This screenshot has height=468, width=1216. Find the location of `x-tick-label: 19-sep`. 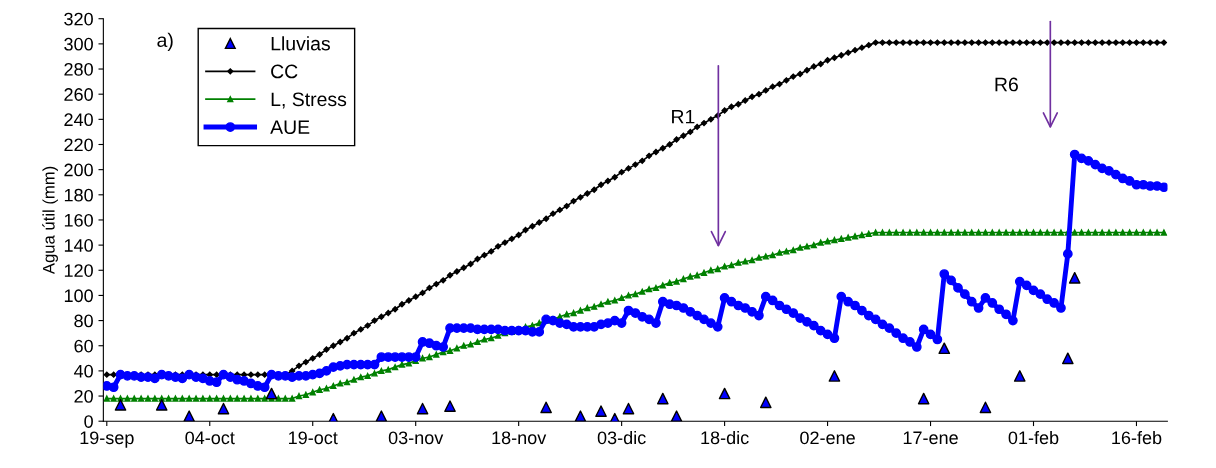

x-tick-label: 19-sep is located at coordinates (107, 439).